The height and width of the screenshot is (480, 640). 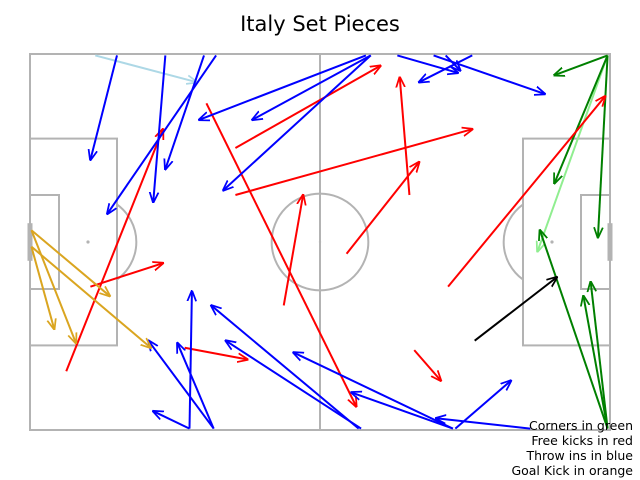 What do you see at coordinates (513, 242) in the screenshot?
I see `right-penalty-arc` at bounding box center [513, 242].